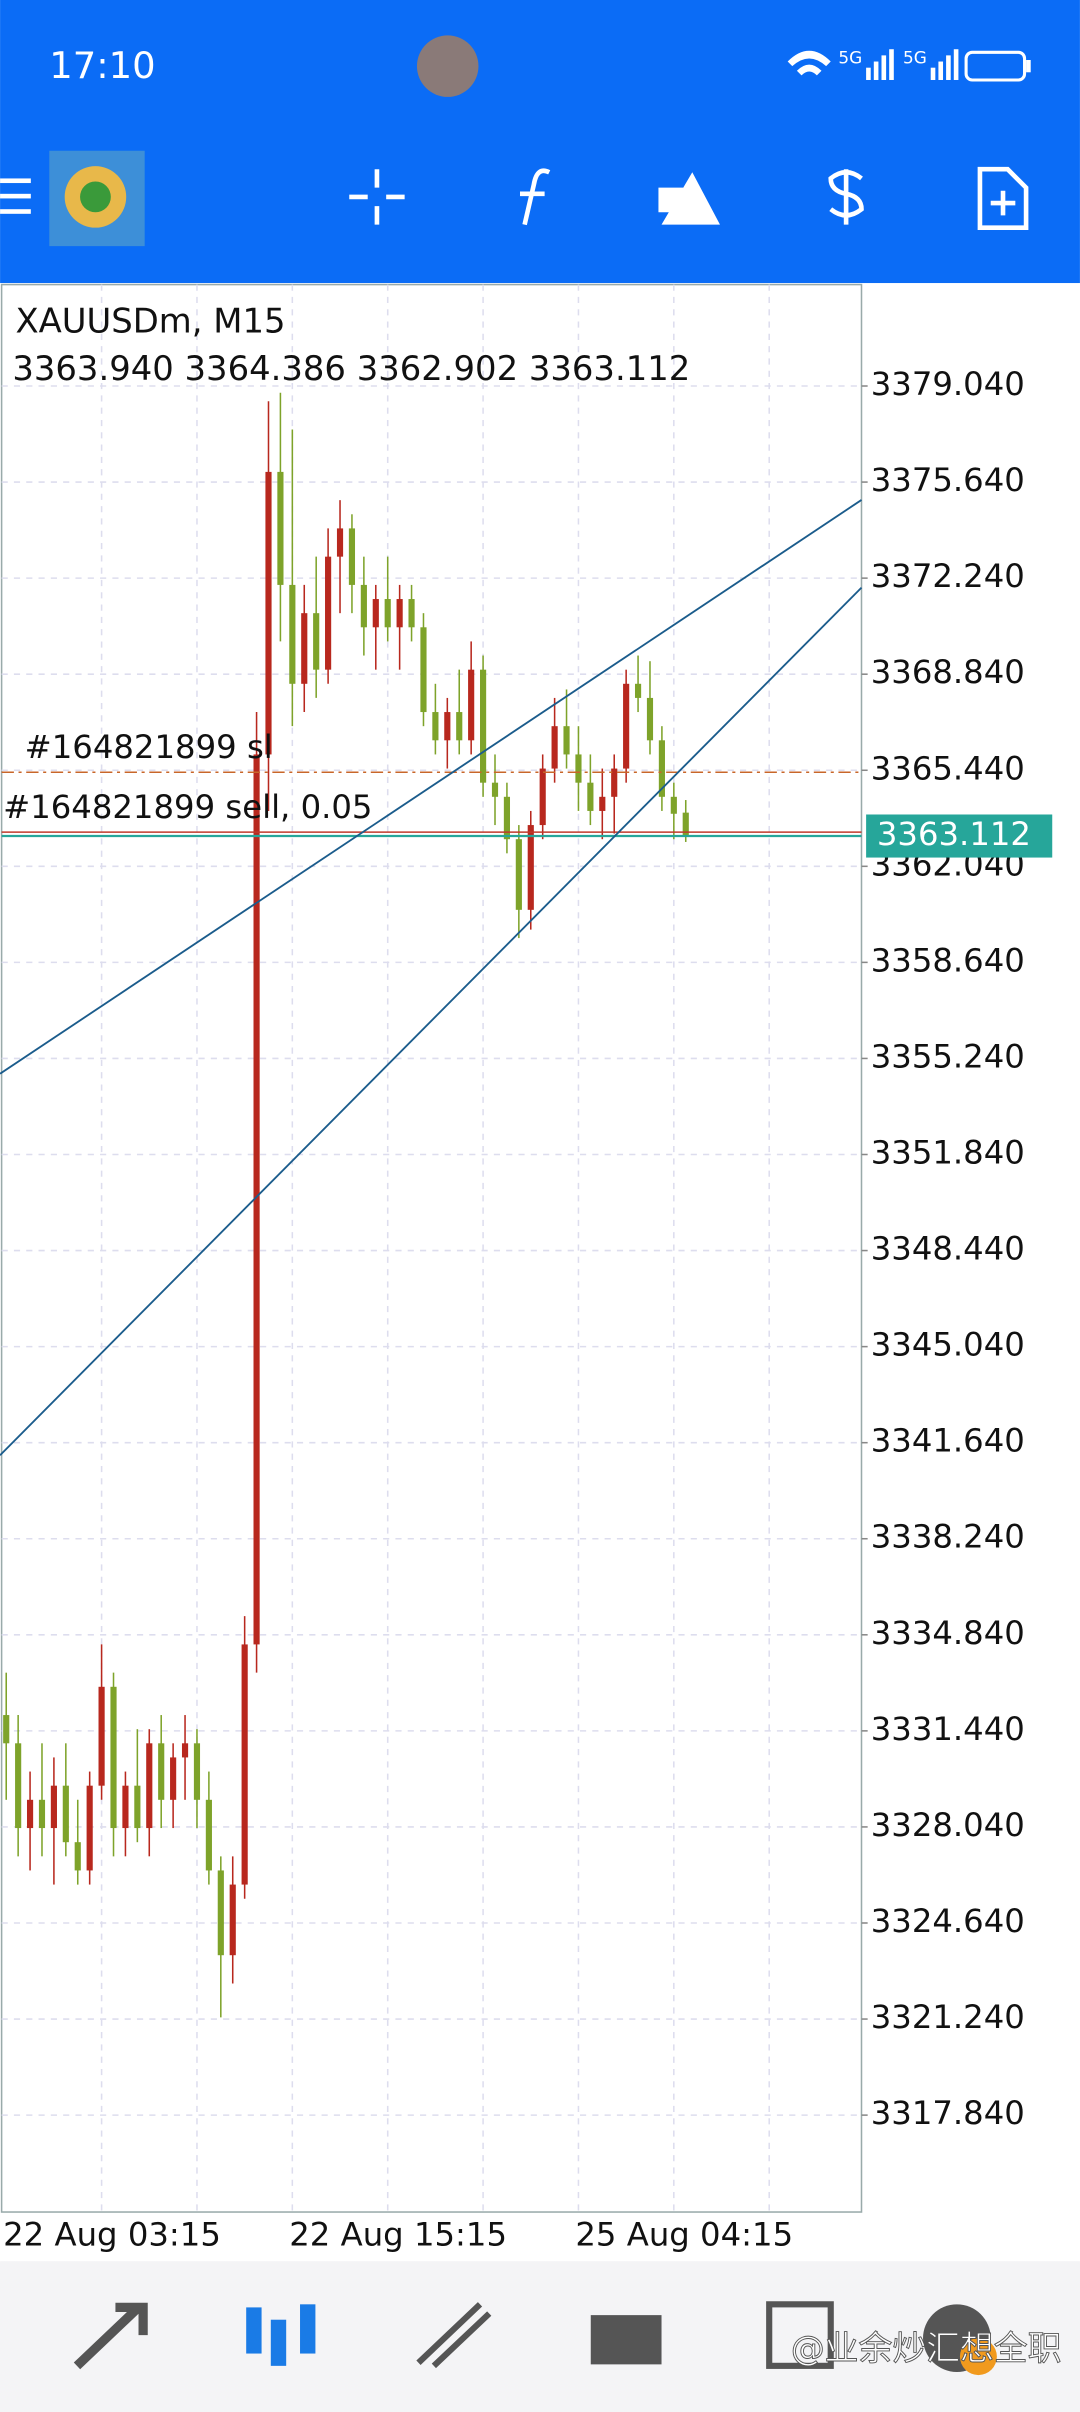  Describe the element at coordinates (15, 181) in the screenshot. I see `menu-button` at that location.